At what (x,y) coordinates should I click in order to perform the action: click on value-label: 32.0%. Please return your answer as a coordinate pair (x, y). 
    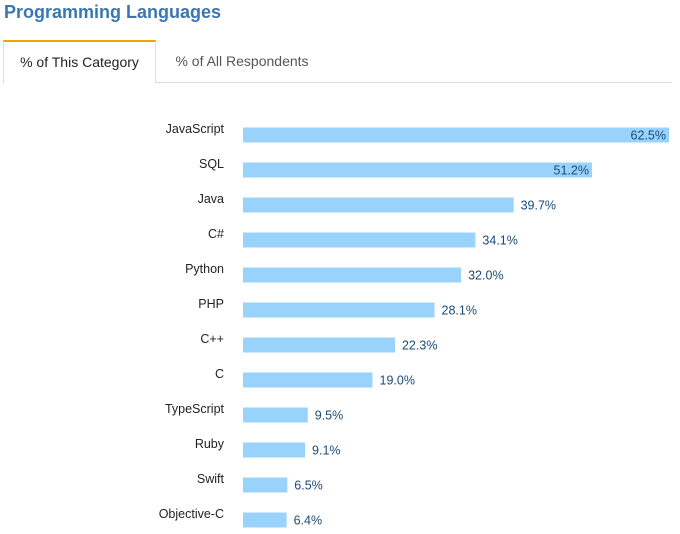
    Looking at the image, I should click on (485, 276).